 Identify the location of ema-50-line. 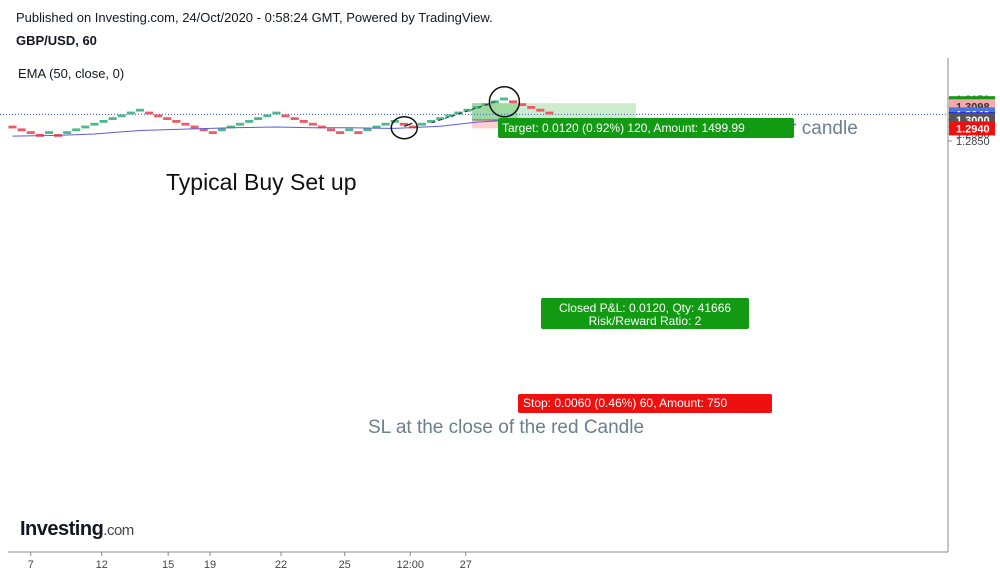
(281, 127).